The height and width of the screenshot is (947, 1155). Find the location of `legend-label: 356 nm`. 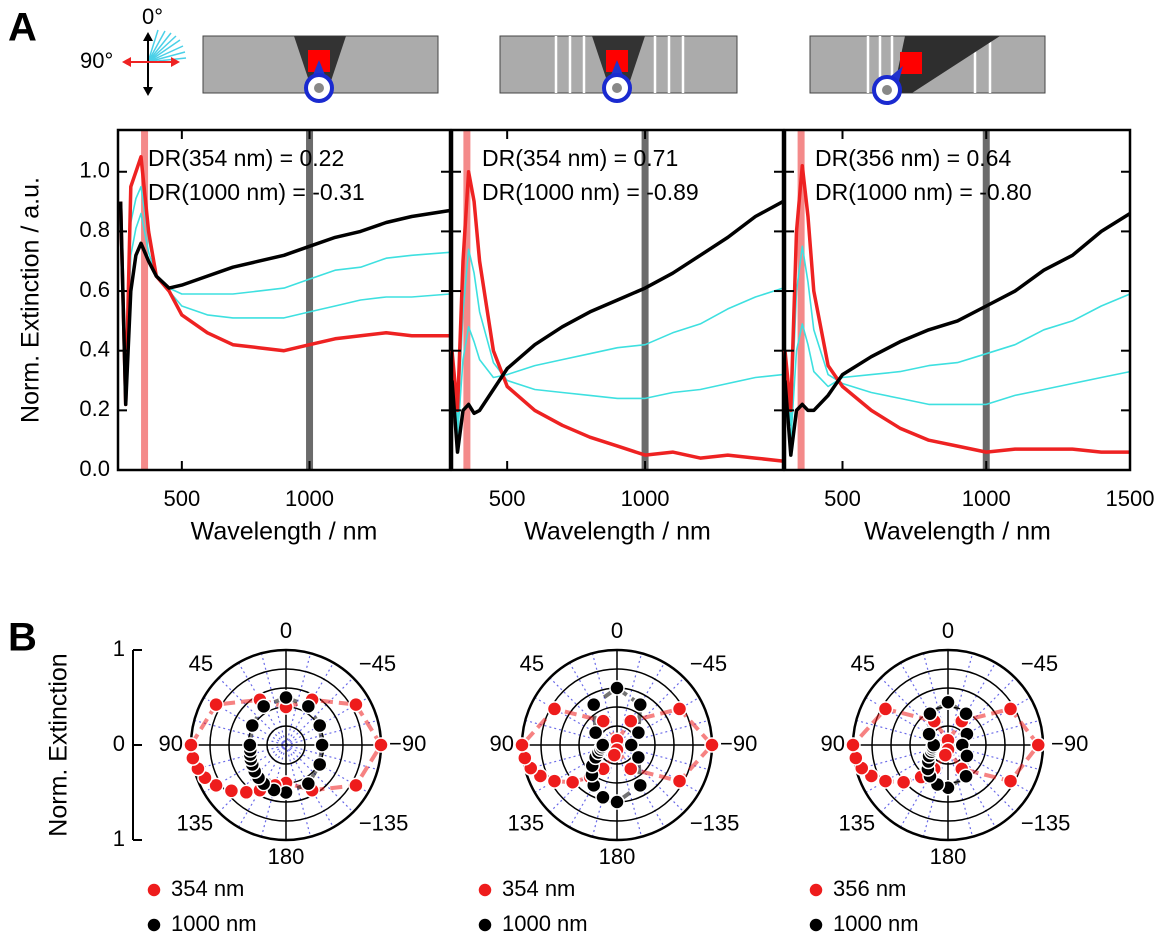

legend-label: 356 nm is located at coordinates (869, 888).